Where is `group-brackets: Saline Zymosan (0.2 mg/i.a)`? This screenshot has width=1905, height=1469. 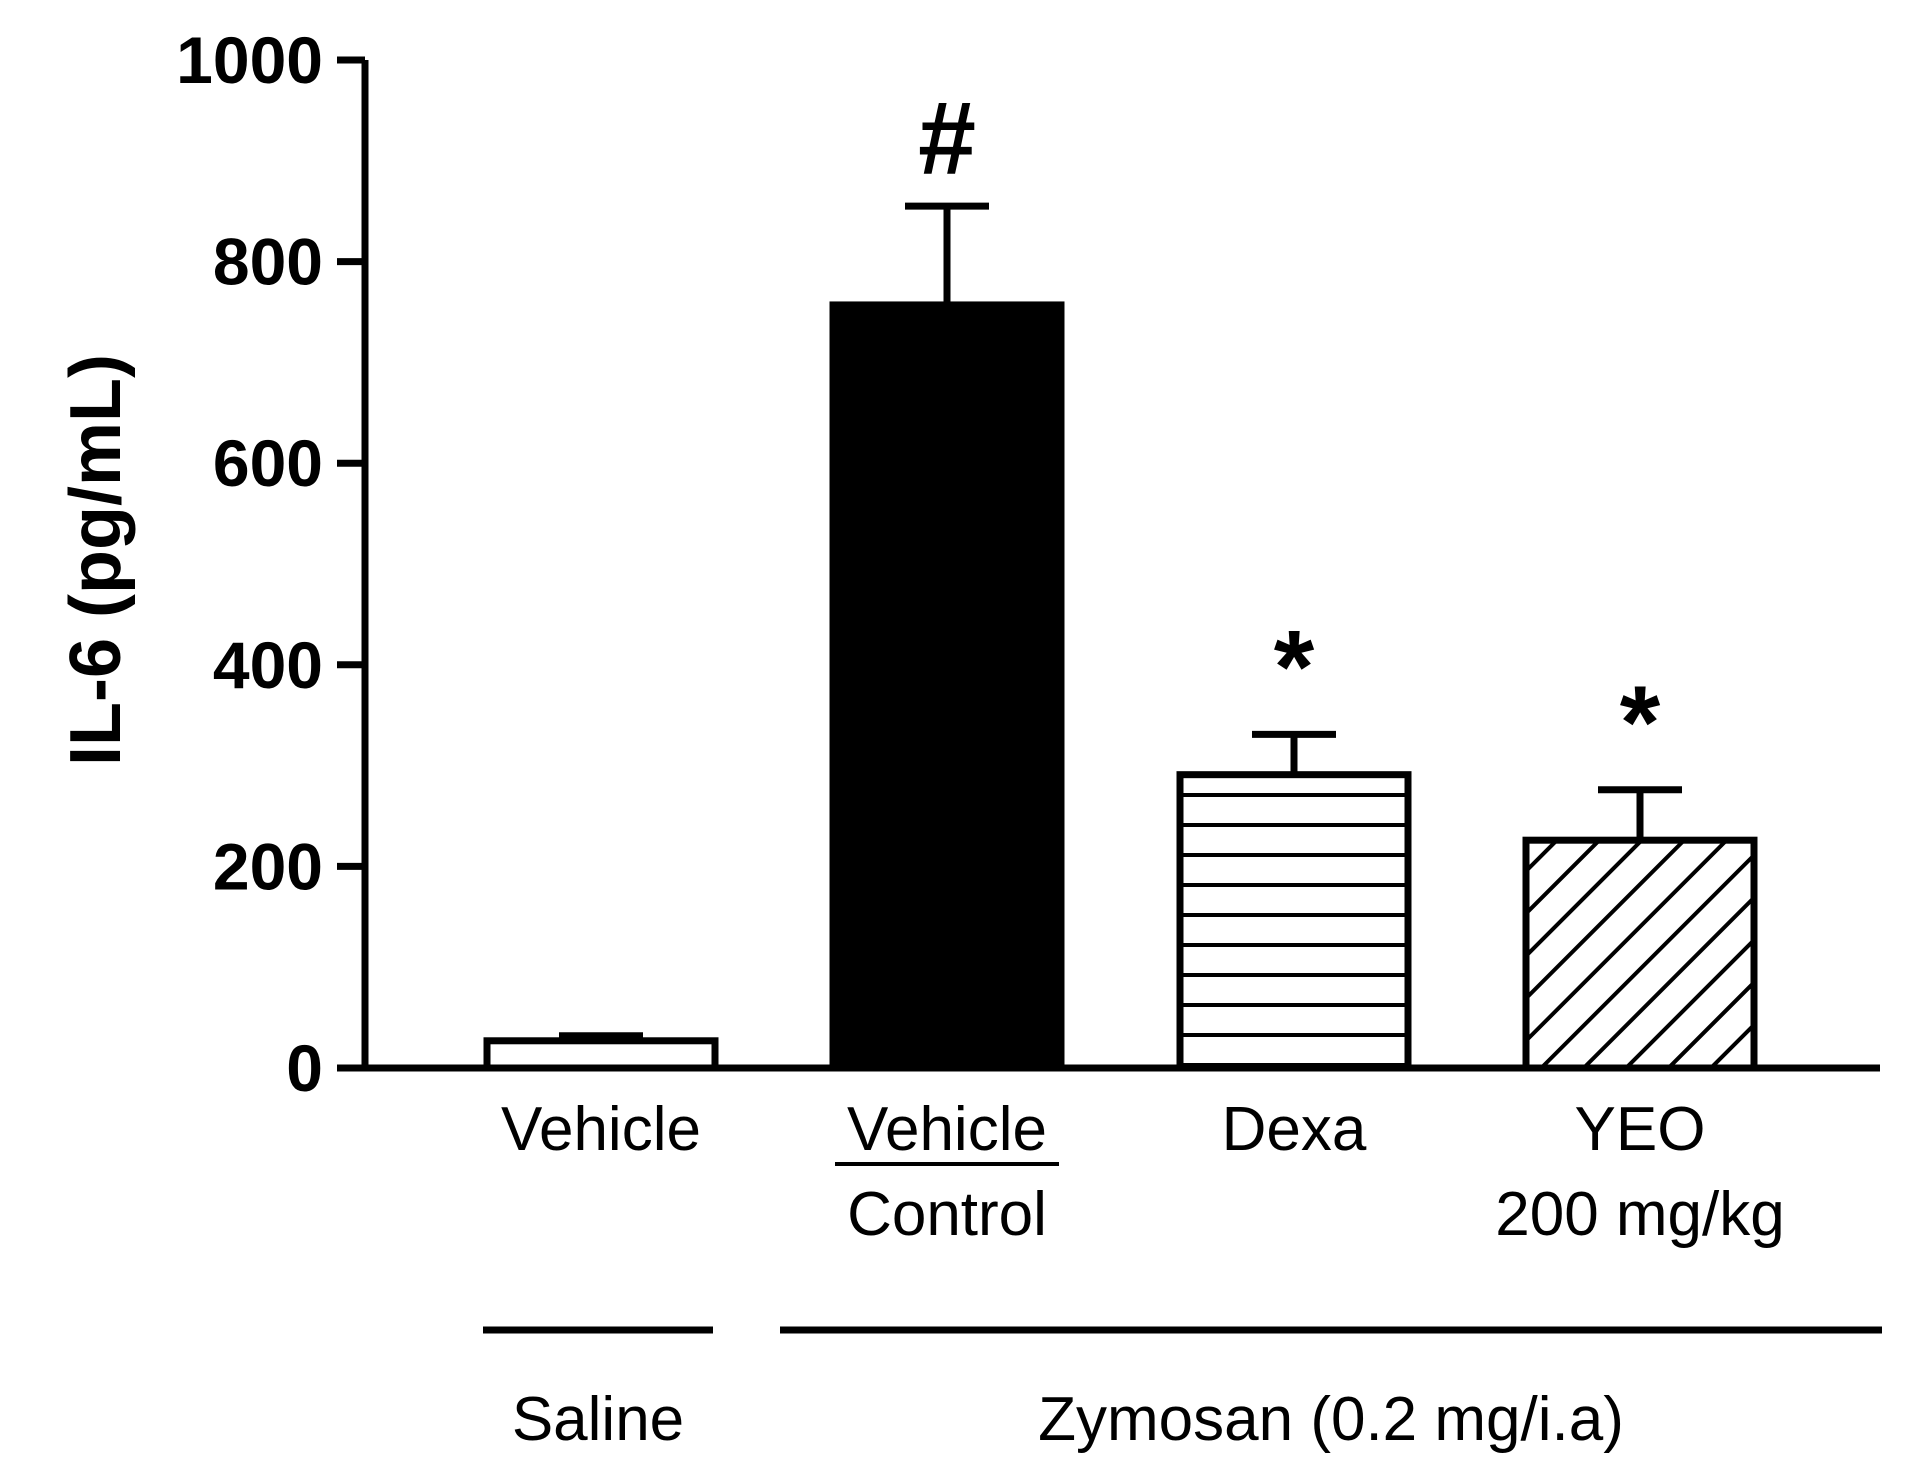
group-brackets: Saline Zymosan (0.2 mg/i.a) is located at coordinates (1182, 1390).